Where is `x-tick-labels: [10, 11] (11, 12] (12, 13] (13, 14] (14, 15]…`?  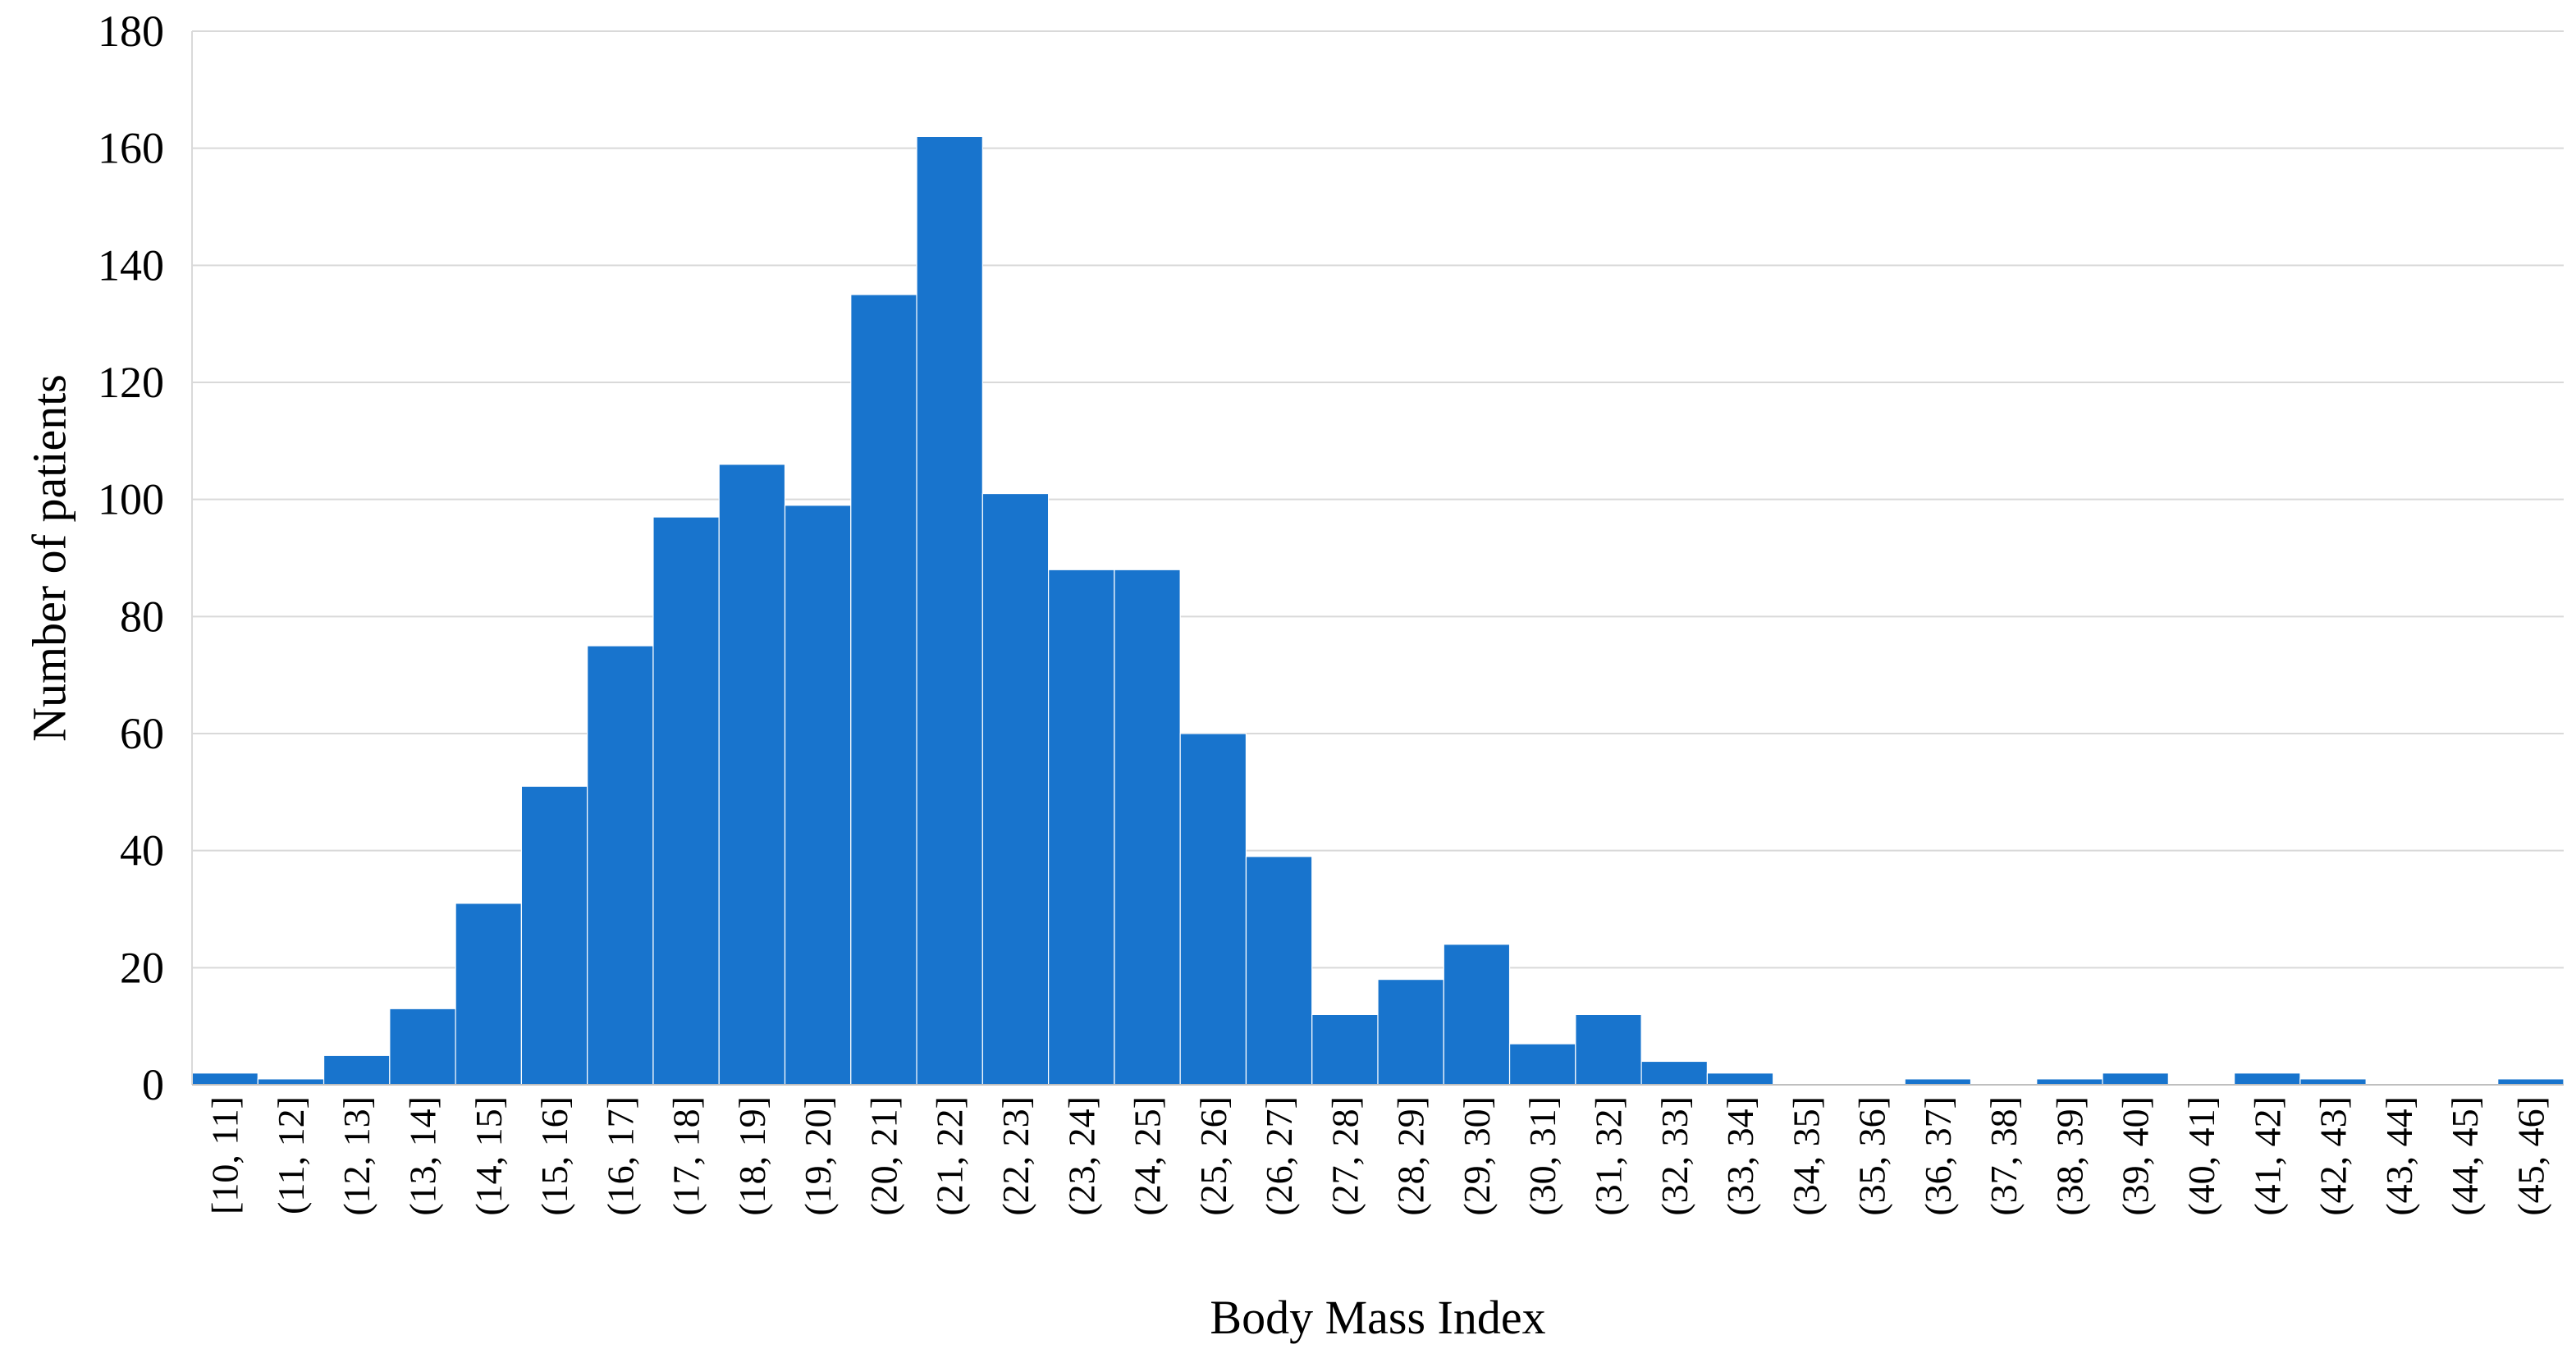
x-tick-labels: [10, 11] (11, 12] (12, 13] (13, 14] (14, 15]… is located at coordinates (1378, 1156).